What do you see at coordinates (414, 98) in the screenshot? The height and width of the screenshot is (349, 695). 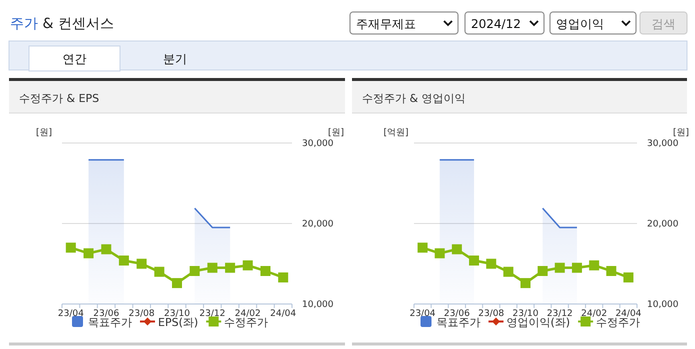 I see `chart-title: 수정주가 & 영업이익` at bounding box center [414, 98].